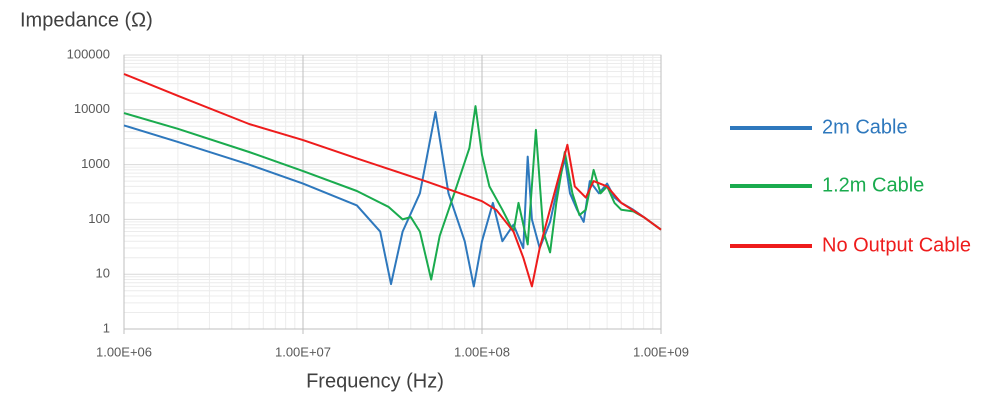 The height and width of the screenshot is (408, 1006). Describe the element at coordinates (92, 108) in the screenshot. I see `y-tick-label: 10000` at that location.